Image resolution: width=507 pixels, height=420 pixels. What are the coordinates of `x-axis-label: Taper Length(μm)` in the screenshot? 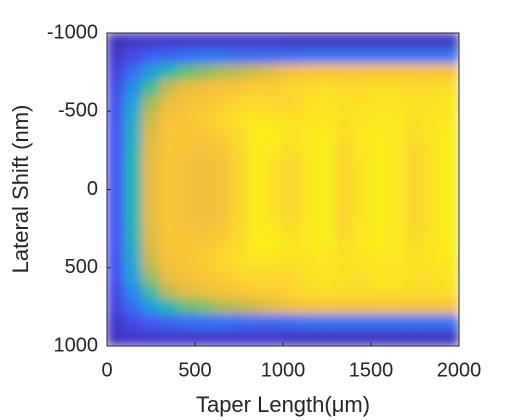 It's located at (283, 404).